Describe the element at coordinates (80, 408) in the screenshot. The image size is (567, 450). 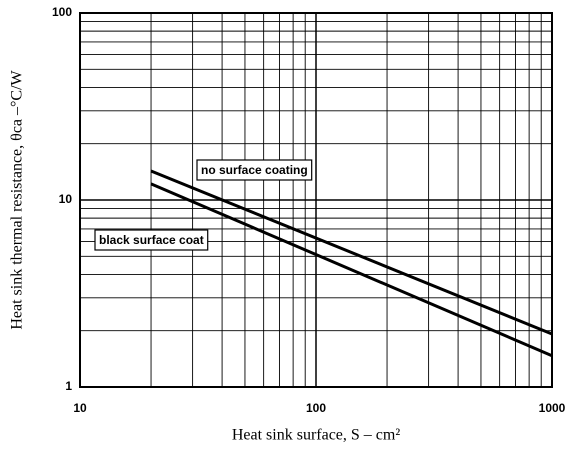
I see `x-tick-label: 10` at that location.